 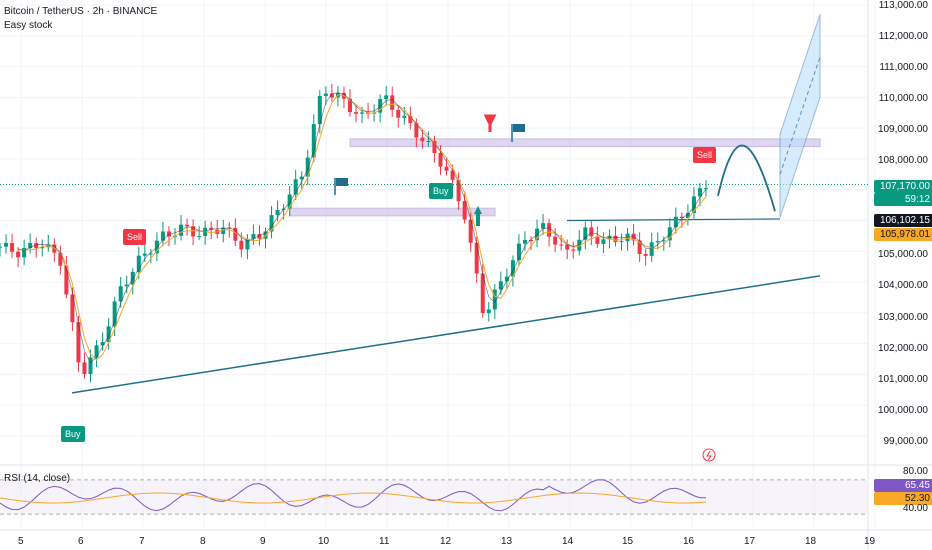 What do you see at coordinates (446, 541) in the screenshot?
I see `x-axis-label: 12` at bounding box center [446, 541].